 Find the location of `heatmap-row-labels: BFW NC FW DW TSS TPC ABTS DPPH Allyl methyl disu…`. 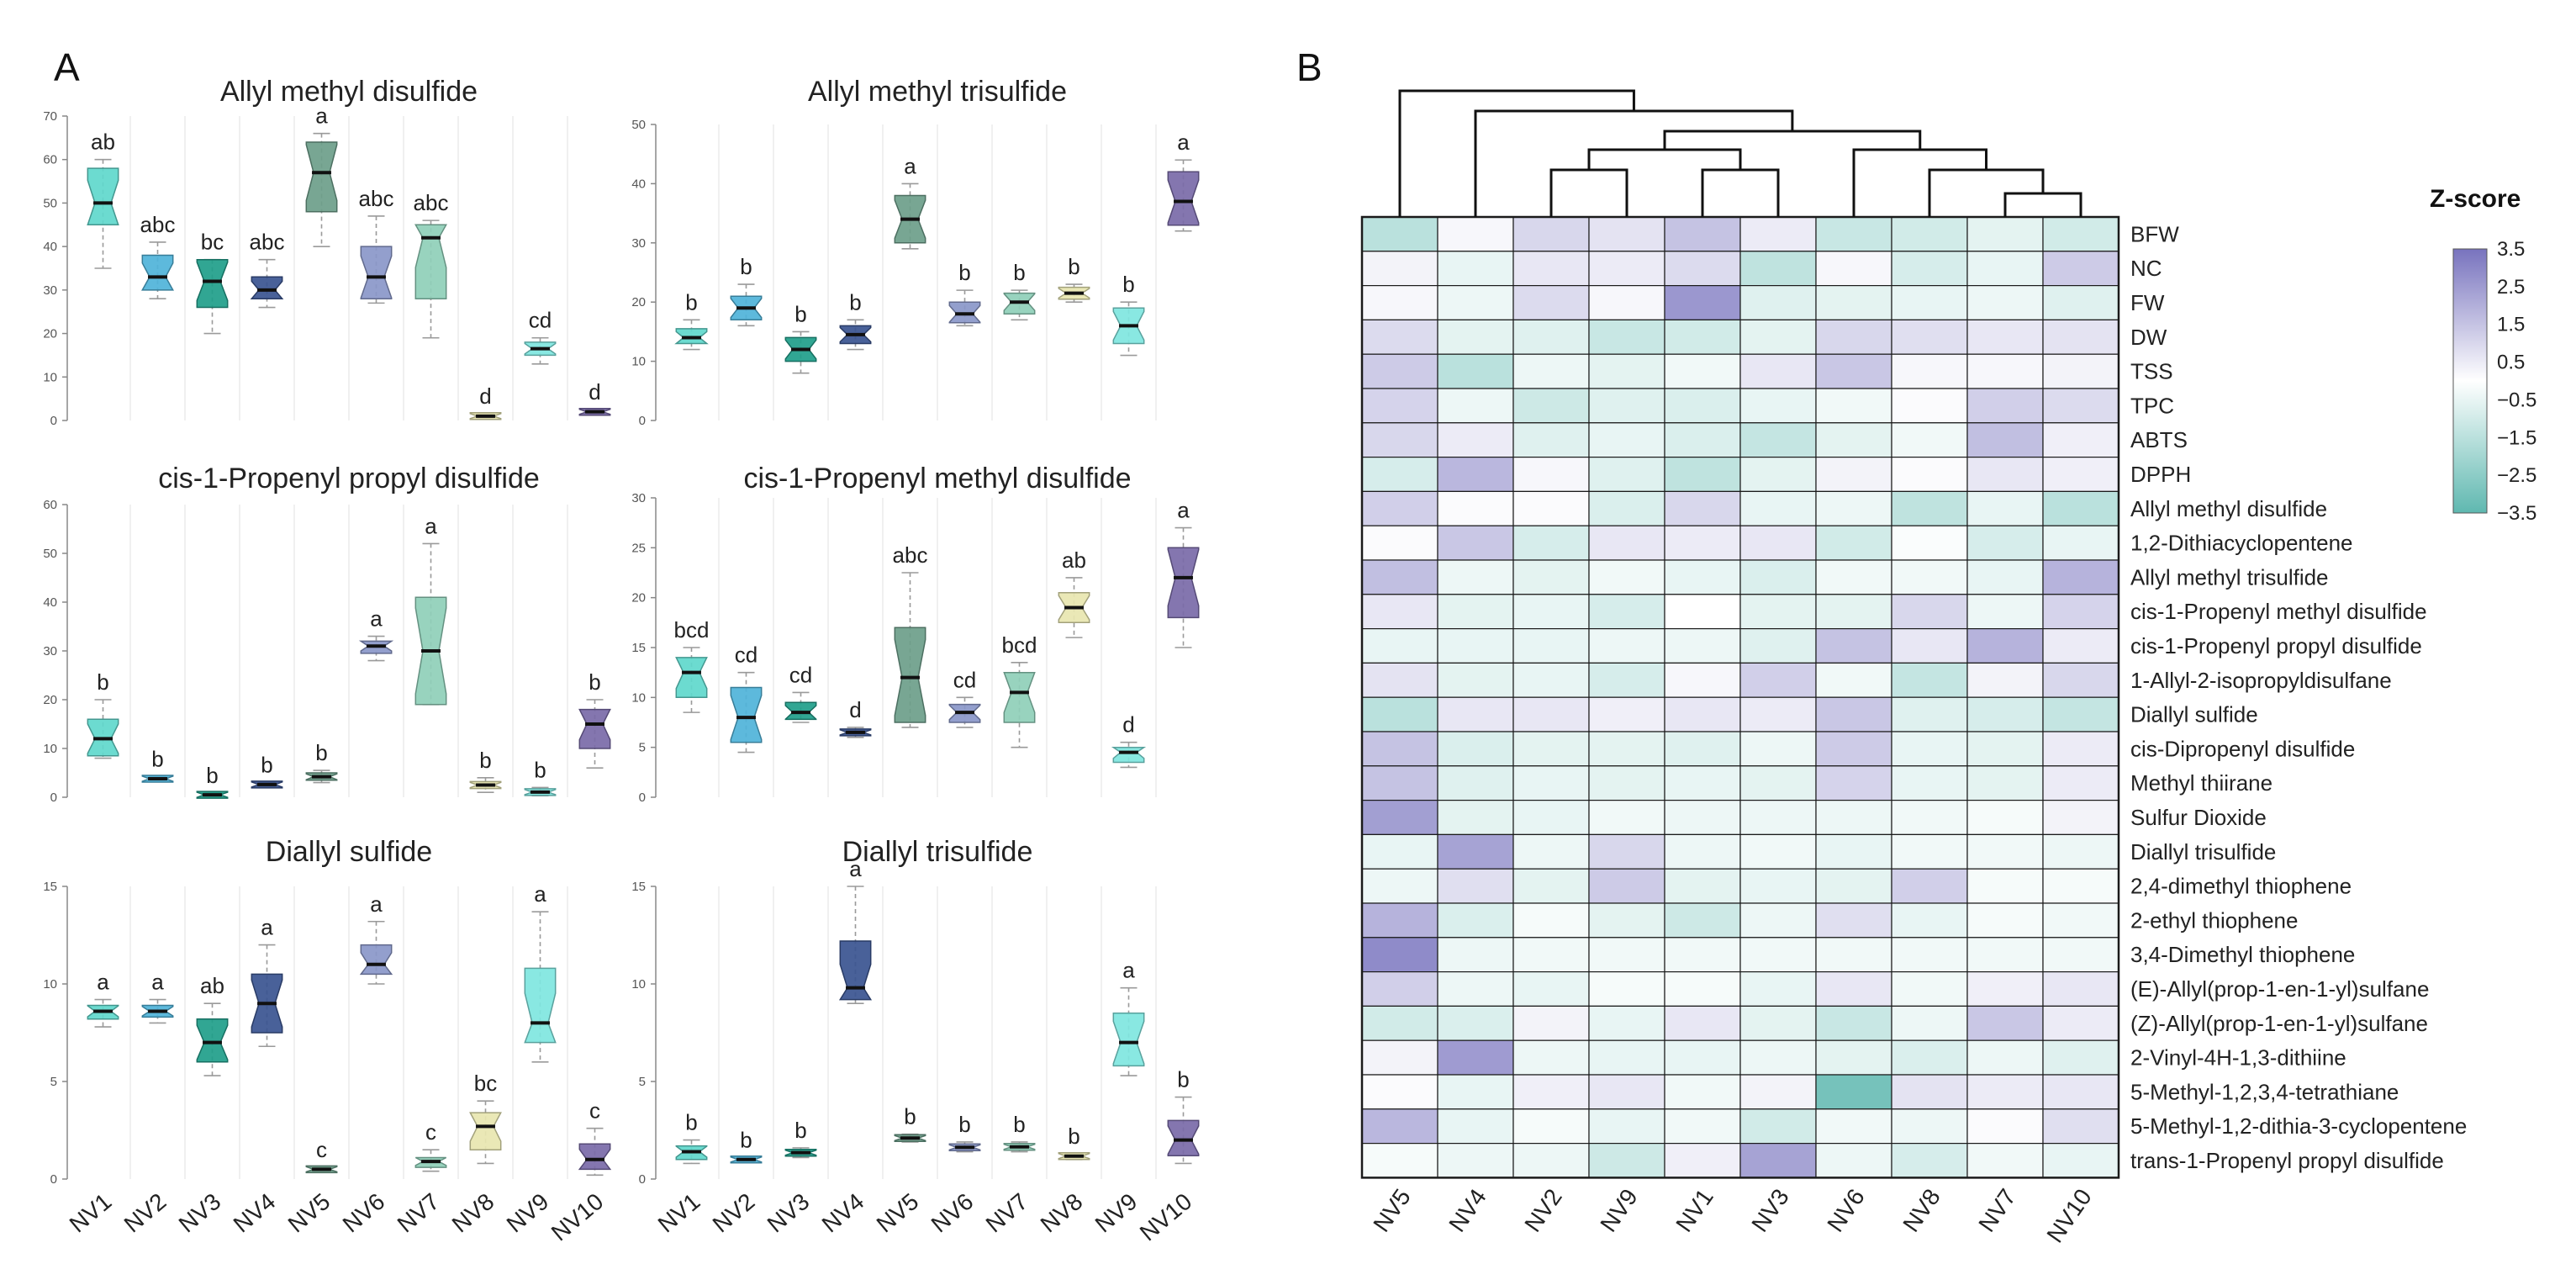

heatmap-row-labels: BFW NC FW DW TSS TPC ABTS DPPH Allyl methyl disu… is located at coordinates (2299, 697).